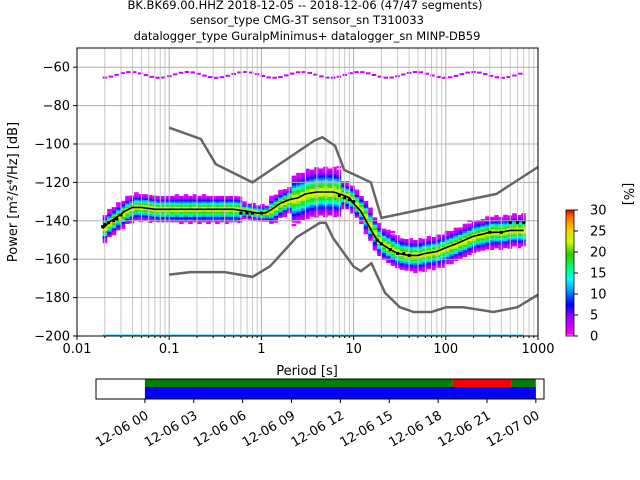 The width and height of the screenshot is (640, 480). I want to click on colorbar-tick-label: 25, so click(598, 232).